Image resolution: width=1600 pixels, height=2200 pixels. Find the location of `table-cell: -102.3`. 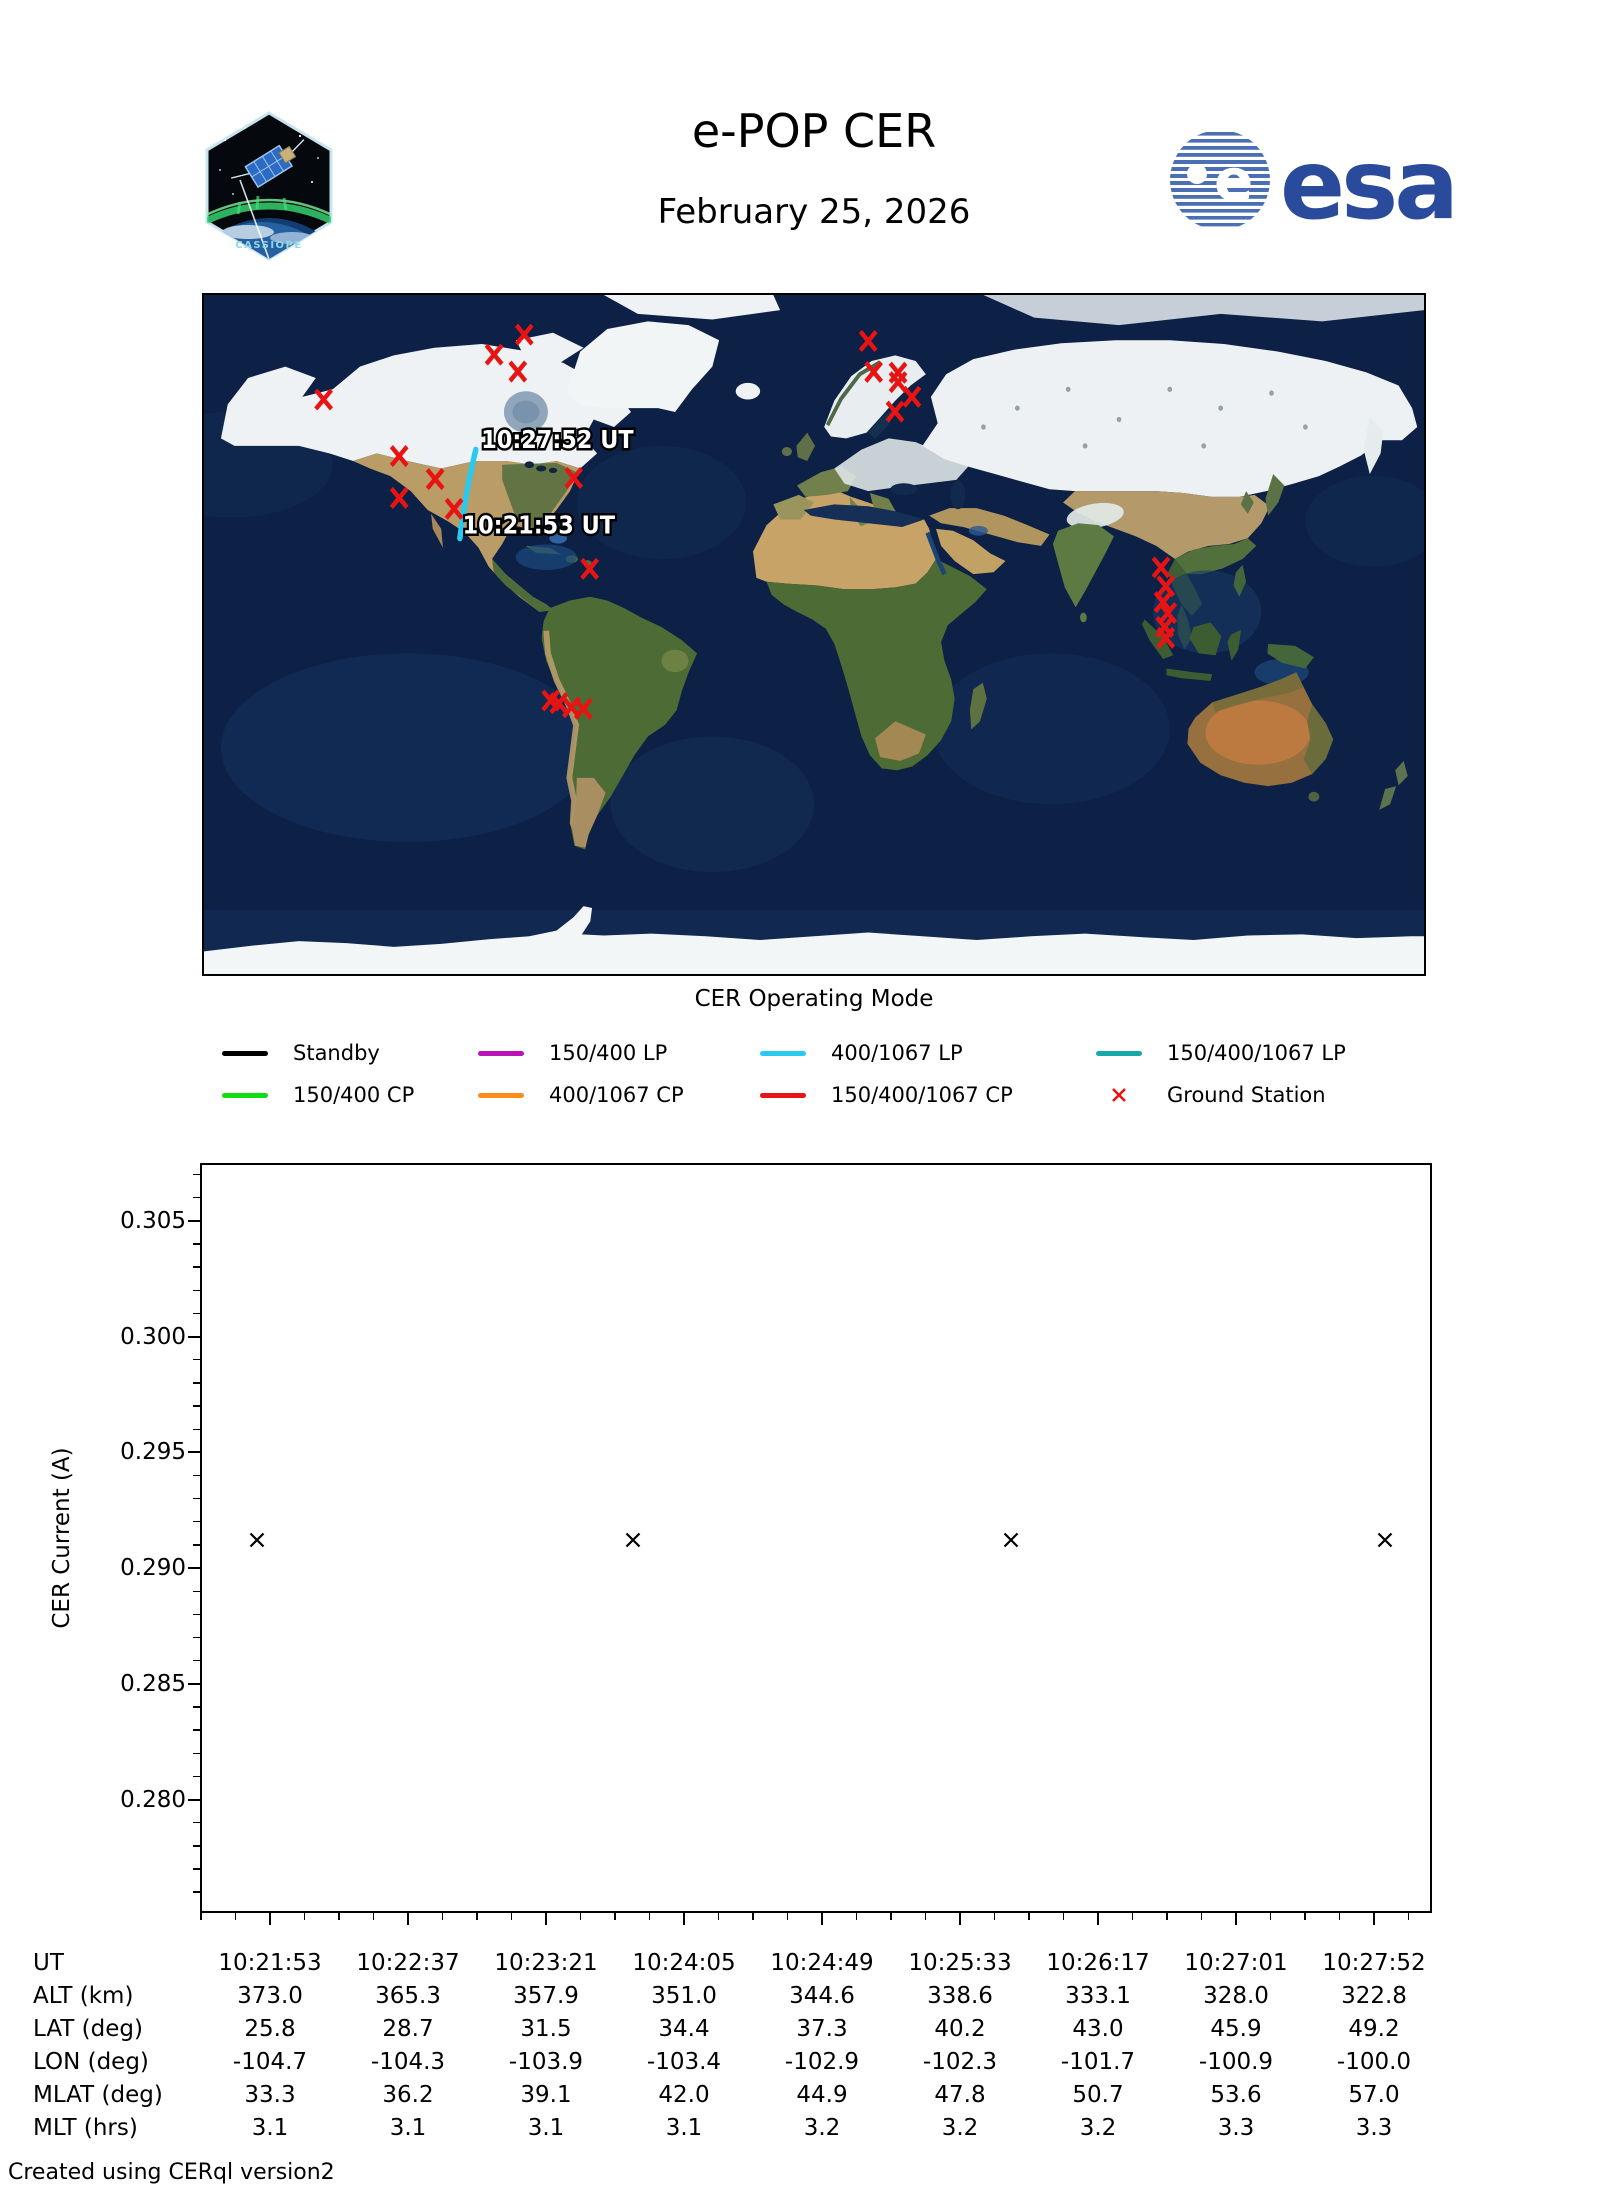

table-cell: -102.3 is located at coordinates (960, 2062).